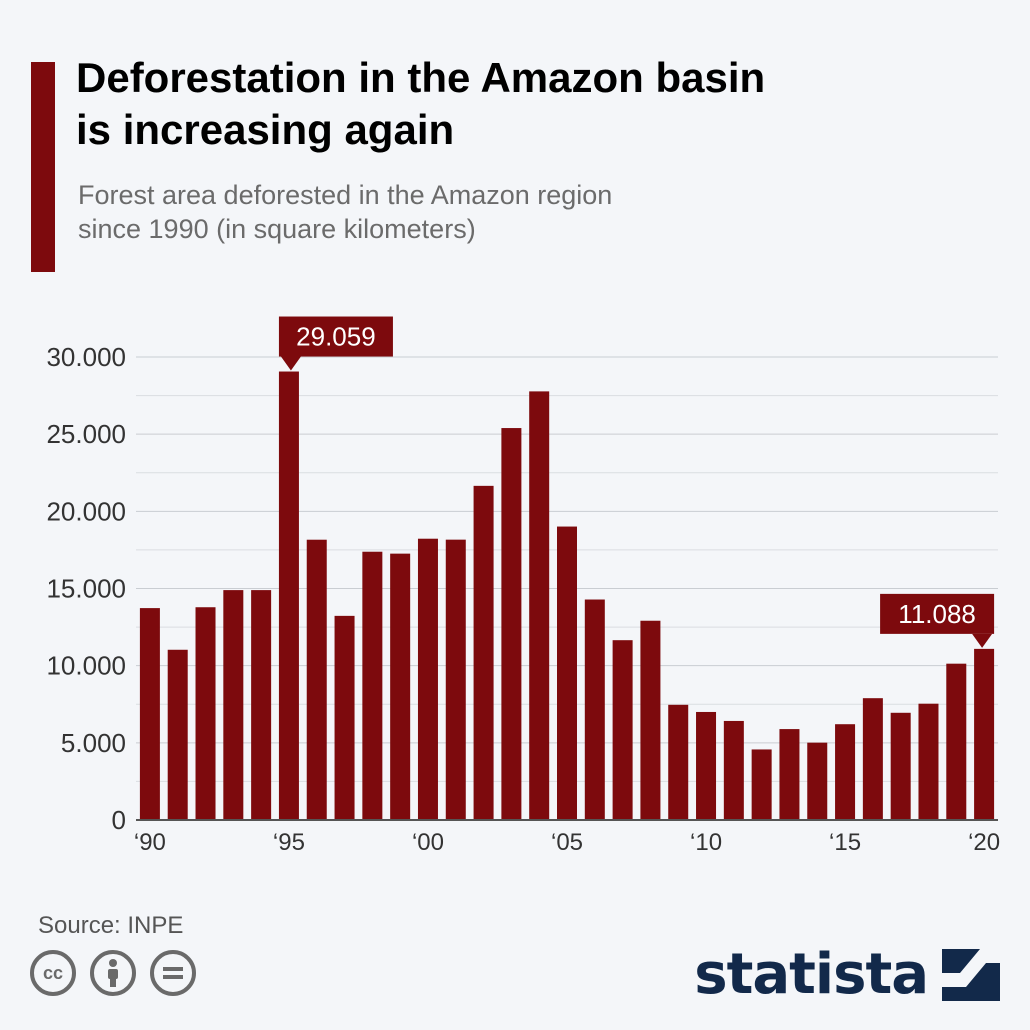  I want to click on subtitle-line-2: since 1990 (in square kilometers), so click(277, 229).